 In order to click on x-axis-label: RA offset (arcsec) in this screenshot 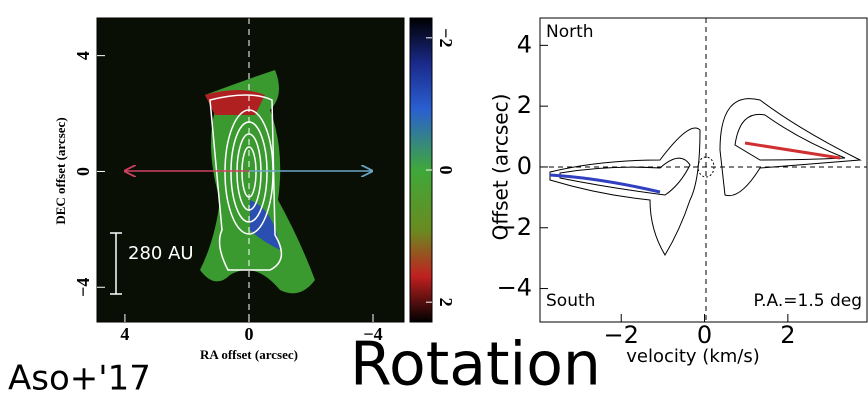, I will do `click(249, 354)`.